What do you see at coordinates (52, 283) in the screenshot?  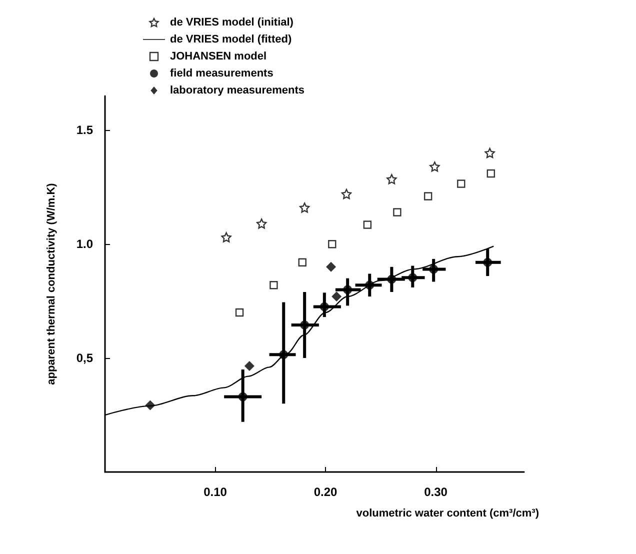 I see `y-axis-title: apparent thermal conductivity (W/m.K)` at bounding box center [52, 283].